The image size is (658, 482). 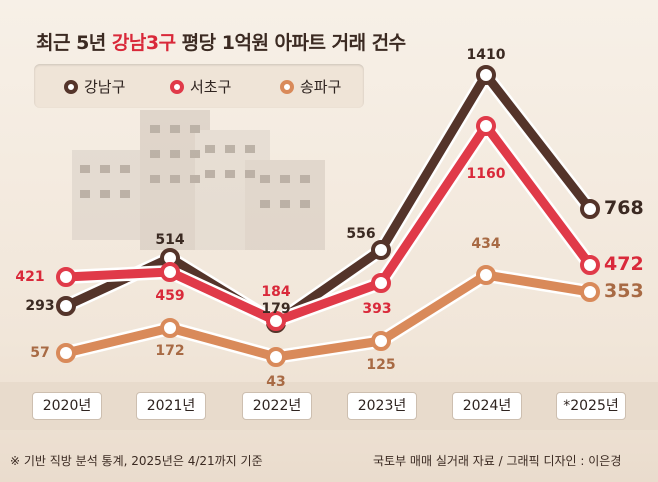 I want to click on footnote: ※ 기반 직방 분석 통계, 2025년은 4/21까지 기준, so click(x=136, y=461).